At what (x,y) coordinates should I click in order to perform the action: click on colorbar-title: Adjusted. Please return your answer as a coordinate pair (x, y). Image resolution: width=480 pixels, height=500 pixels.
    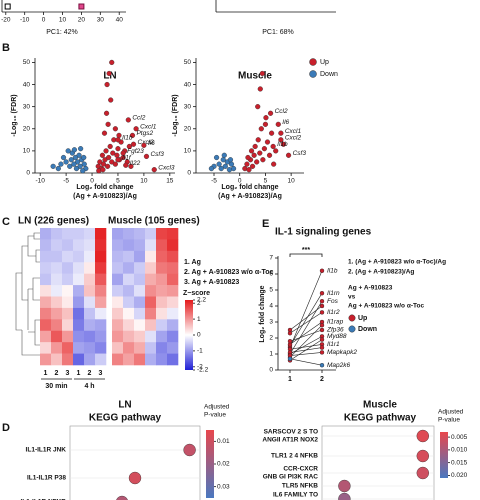
    Looking at the image, I should click on (451, 412).